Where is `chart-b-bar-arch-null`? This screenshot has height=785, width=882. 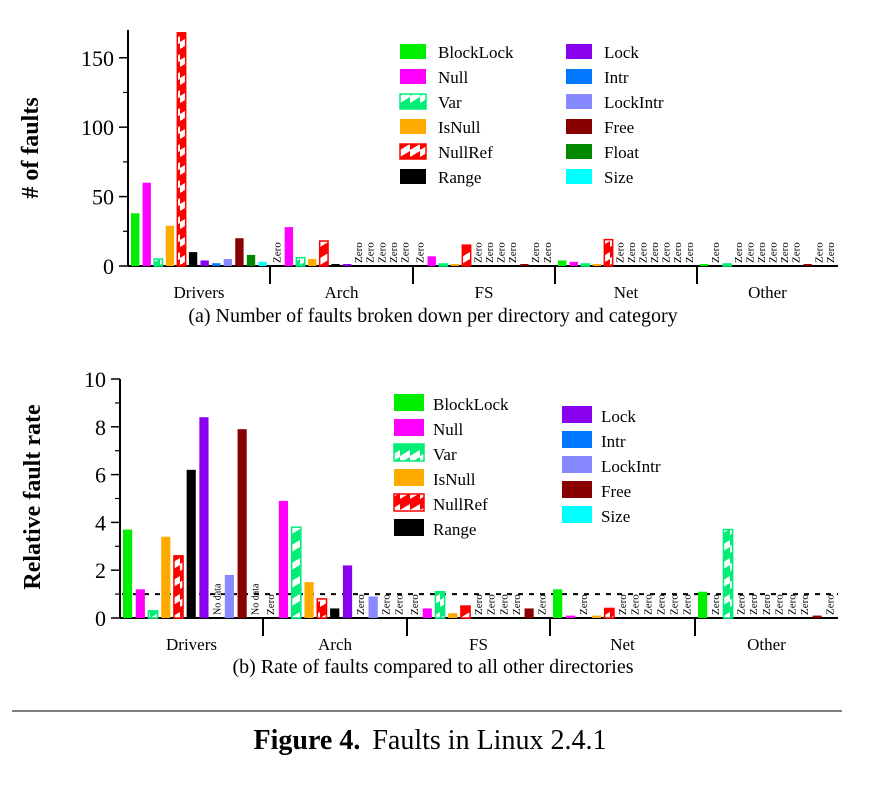
chart-b-bar-arch-null is located at coordinates (283, 559).